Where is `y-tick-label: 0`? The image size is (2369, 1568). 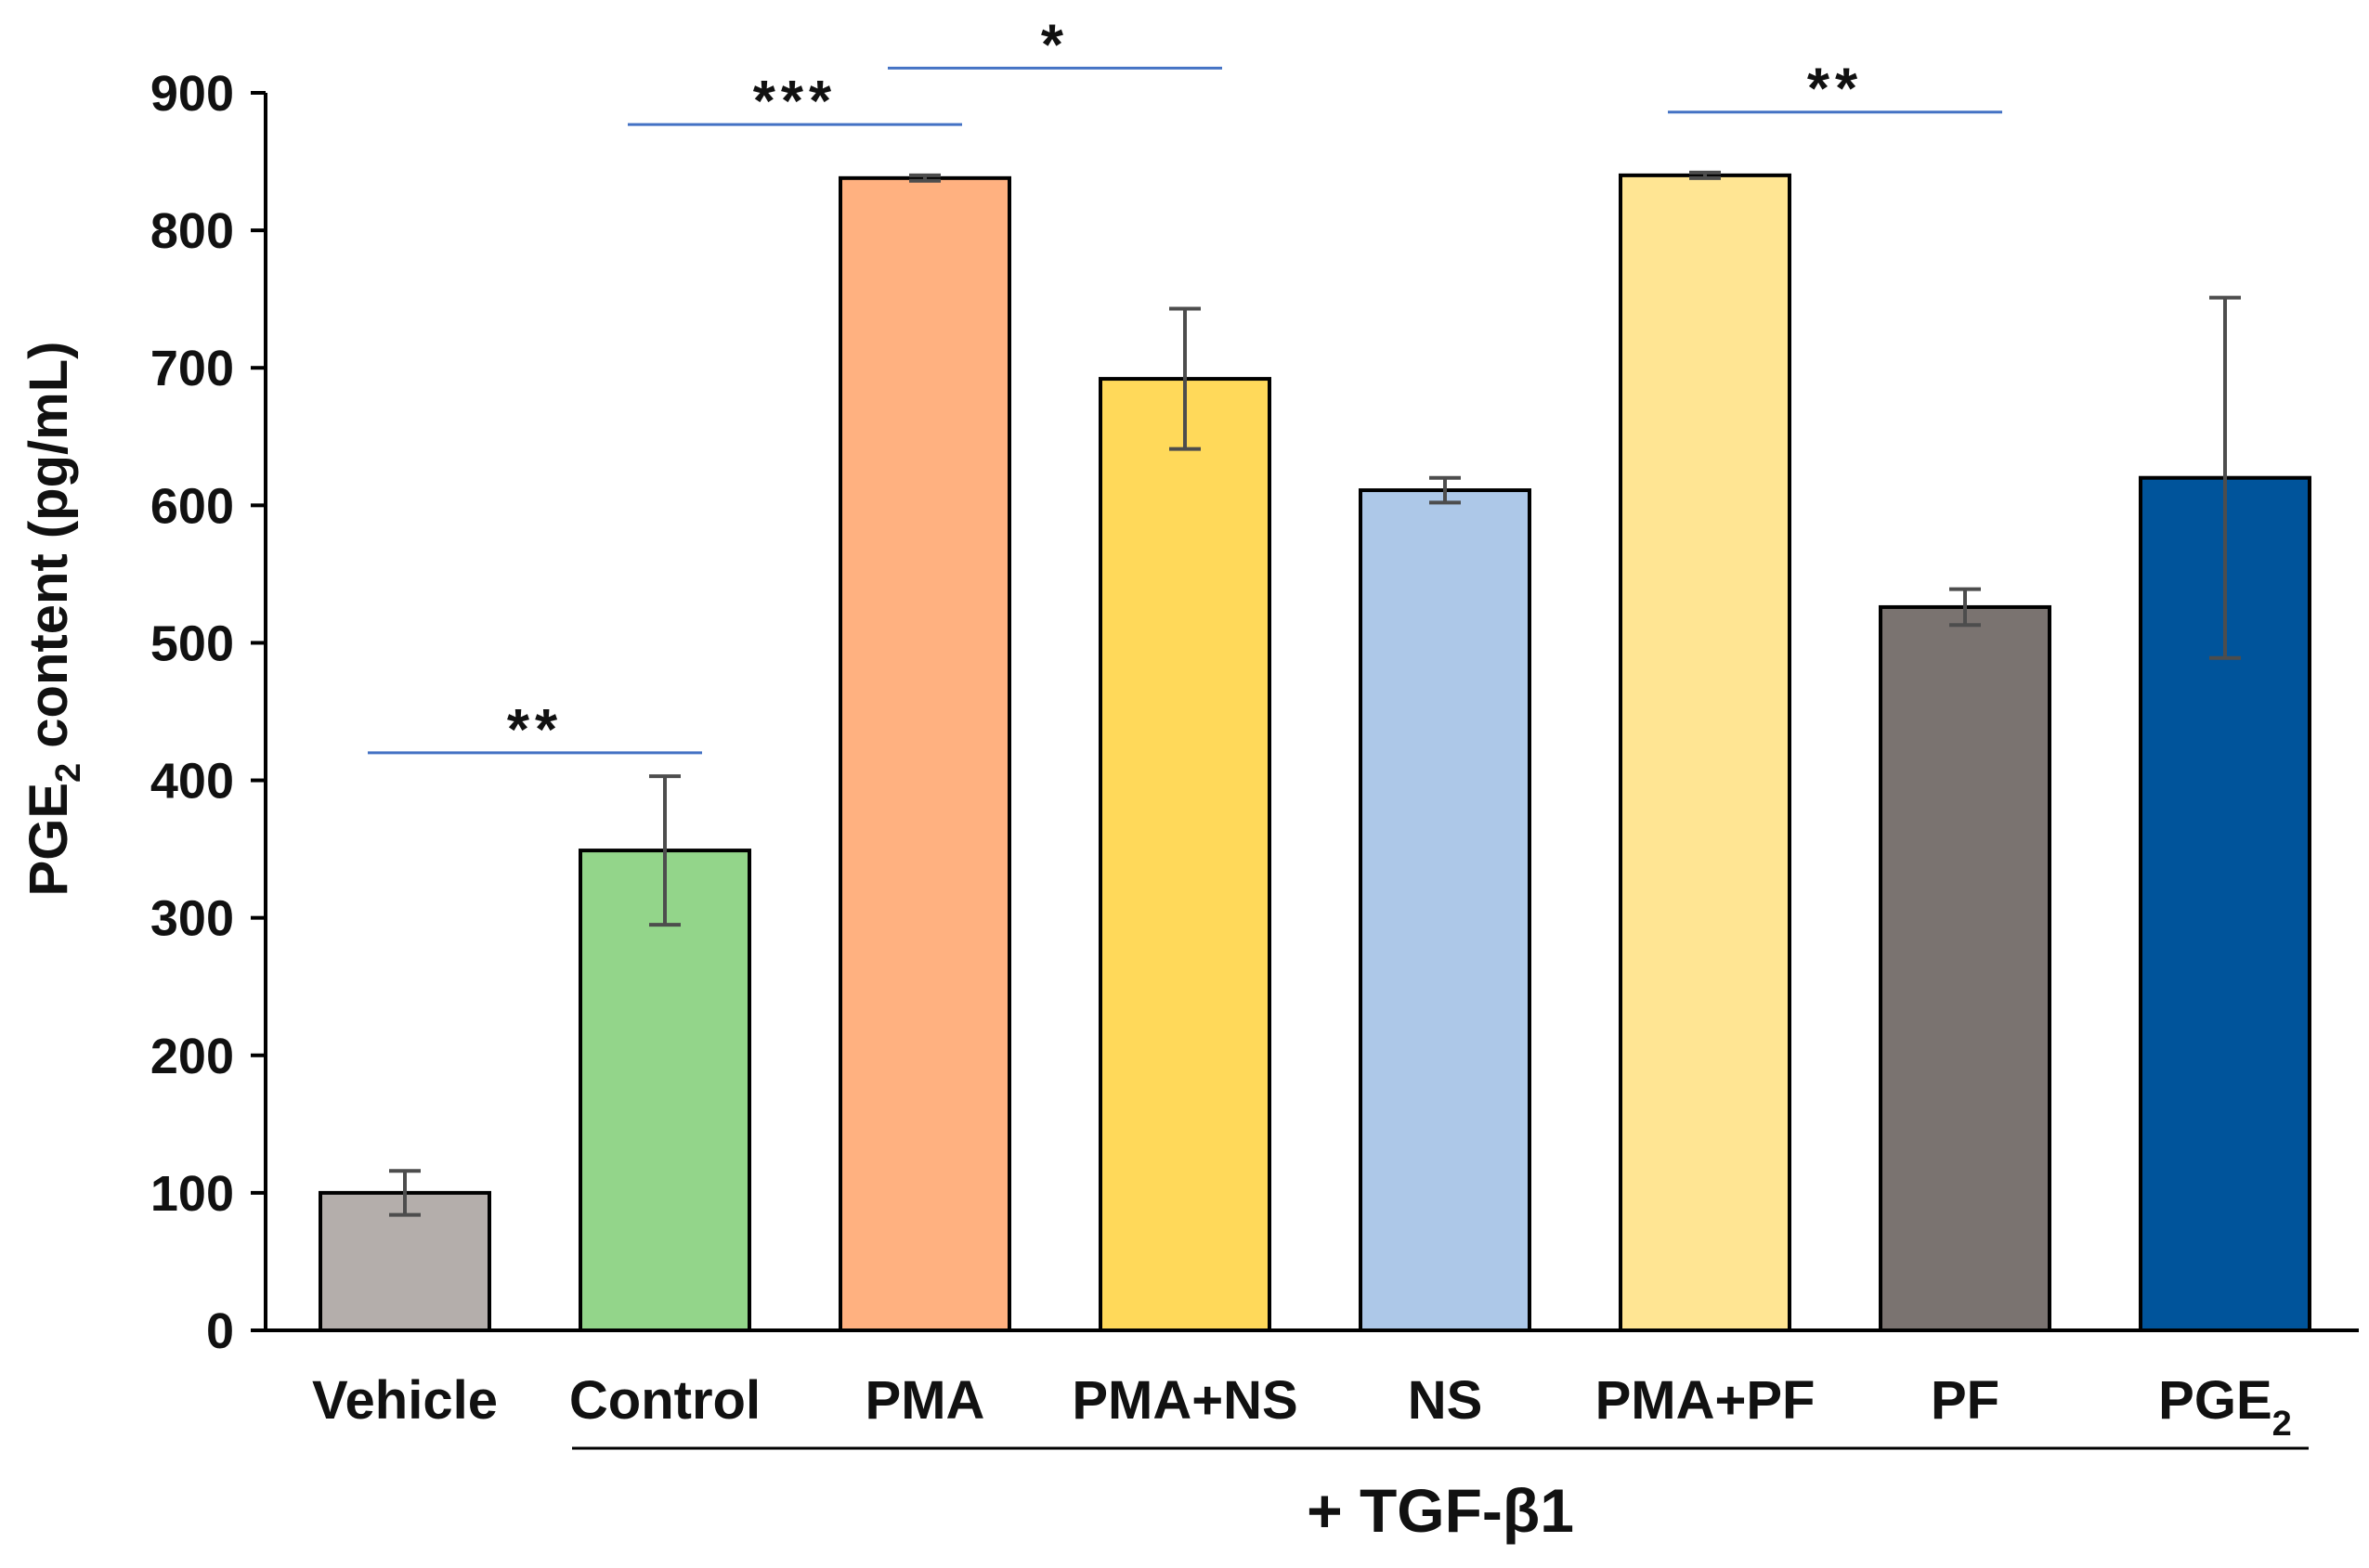 y-tick-label: 0 is located at coordinates (220, 1331).